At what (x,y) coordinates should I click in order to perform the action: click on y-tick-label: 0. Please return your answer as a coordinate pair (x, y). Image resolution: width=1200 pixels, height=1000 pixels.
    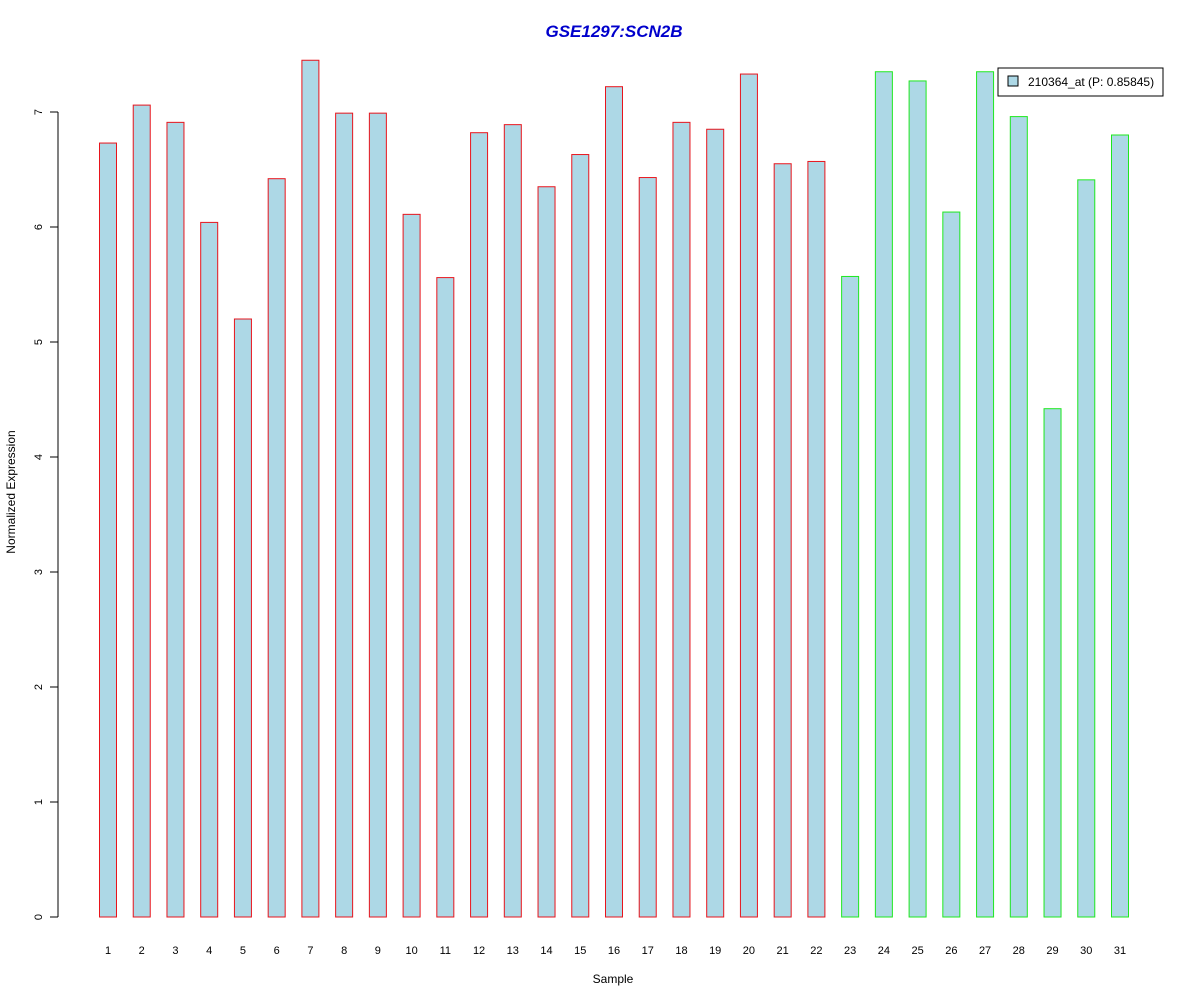
    Looking at the image, I should click on (39, 917).